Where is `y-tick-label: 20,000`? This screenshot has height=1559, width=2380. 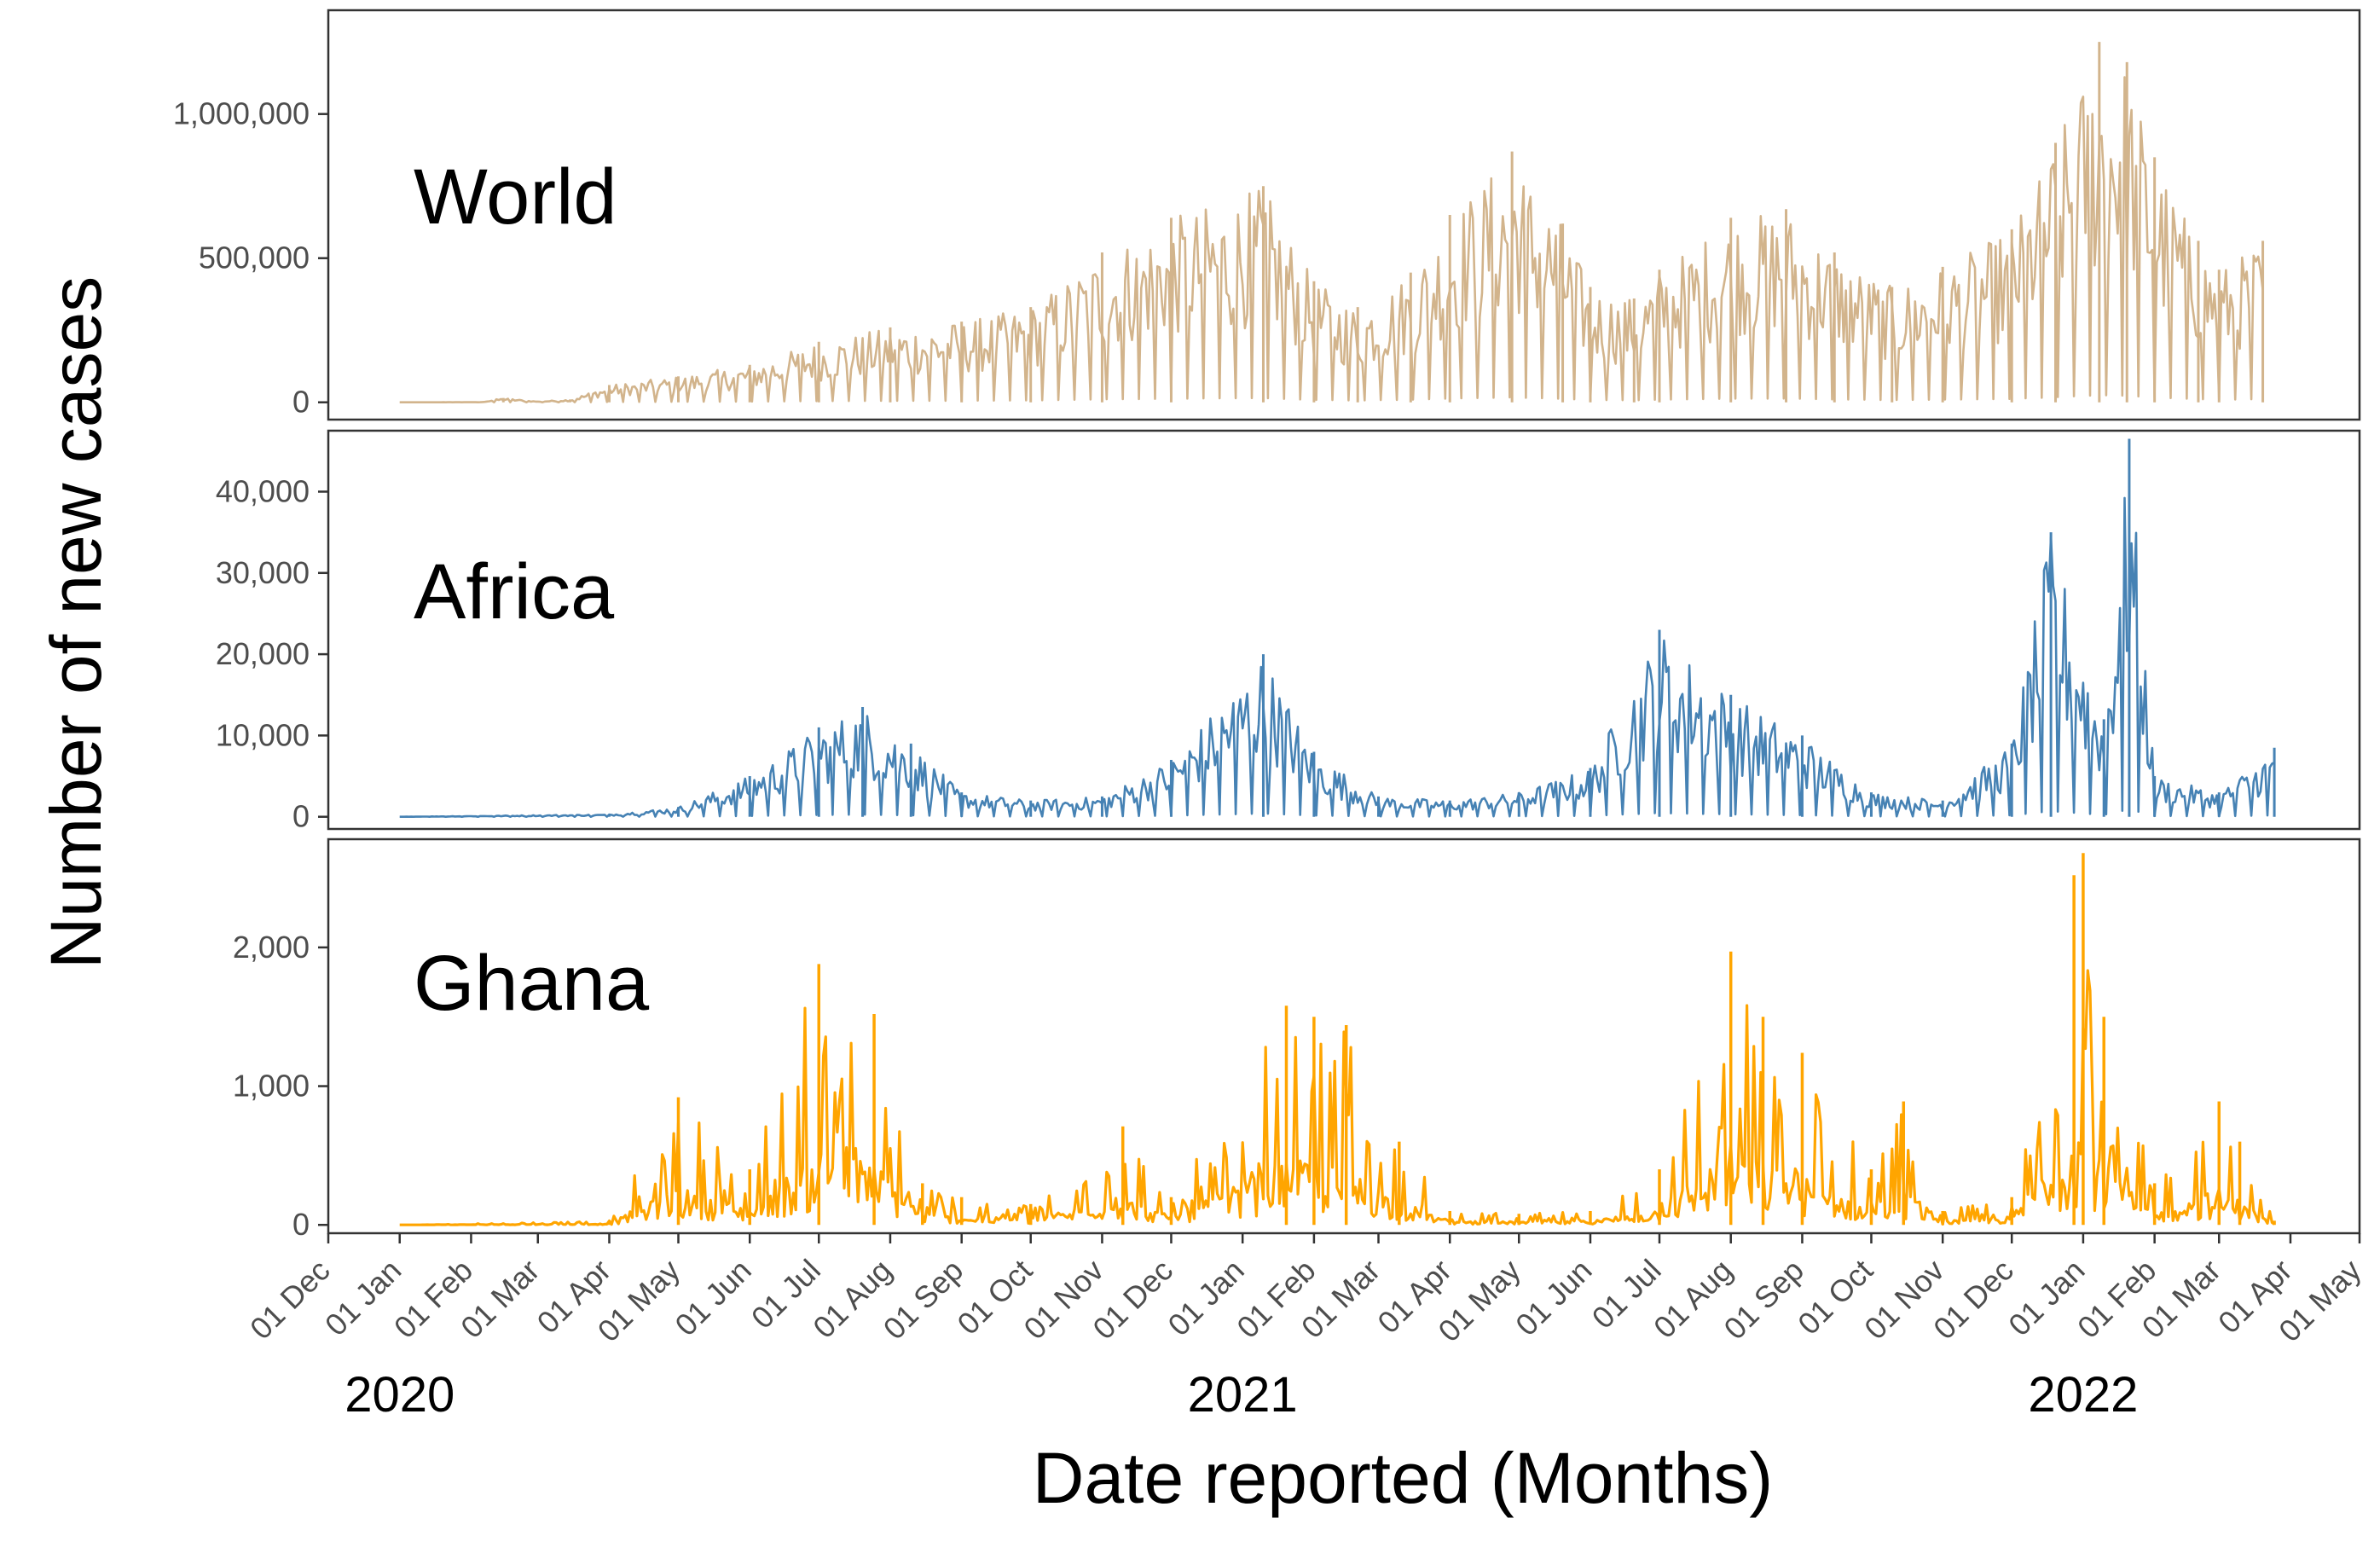
y-tick-label: 20,000 is located at coordinates (263, 653).